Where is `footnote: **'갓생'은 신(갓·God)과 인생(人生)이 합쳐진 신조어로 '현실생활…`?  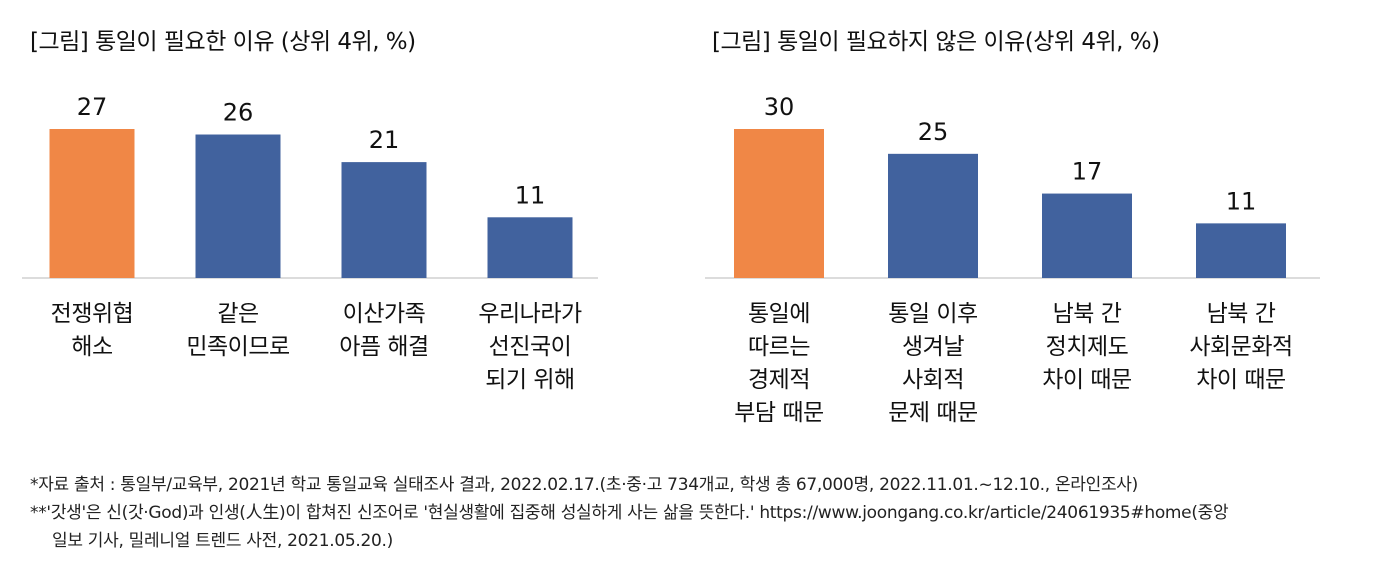
footnote: **'갓생'은 신(갓·God)과 인생(人生)이 합쳐진 신조어로 '현실생활… is located at coordinates (629, 513).